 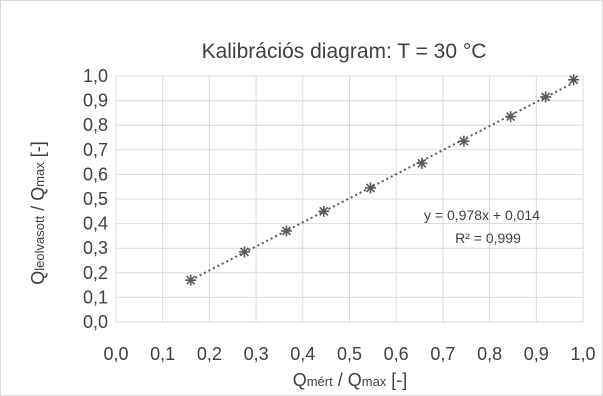 What do you see at coordinates (482, 215) in the screenshot?
I see `trendline-equation: y = 0,978x + 0,014` at bounding box center [482, 215].